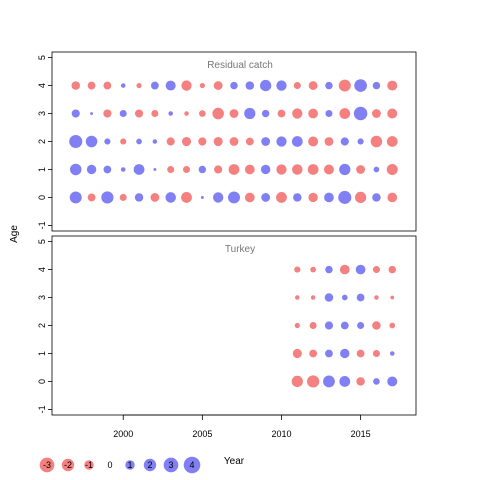  Describe the element at coordinates (361, 434) in the screenshot. I see `x-tick-label: 2015` at that location.